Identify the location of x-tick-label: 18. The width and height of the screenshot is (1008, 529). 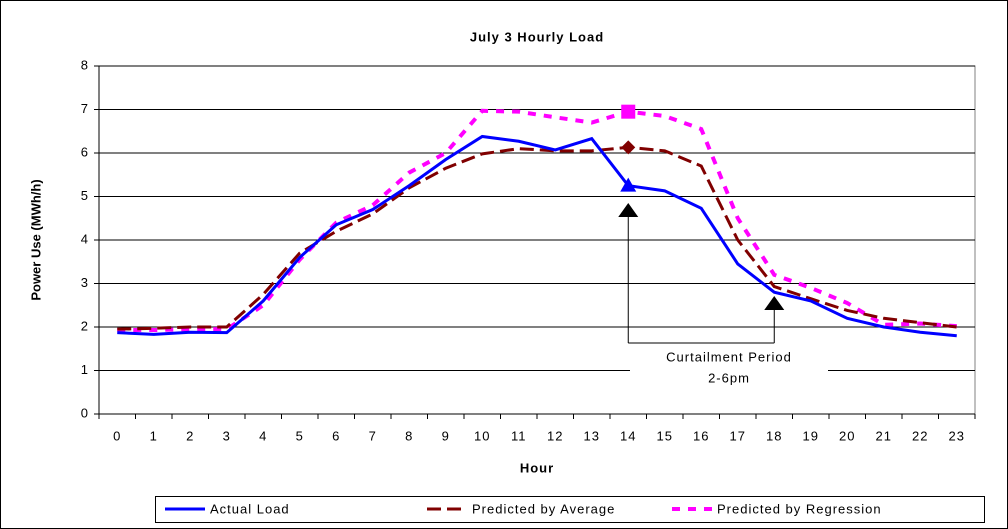
(774, 435).